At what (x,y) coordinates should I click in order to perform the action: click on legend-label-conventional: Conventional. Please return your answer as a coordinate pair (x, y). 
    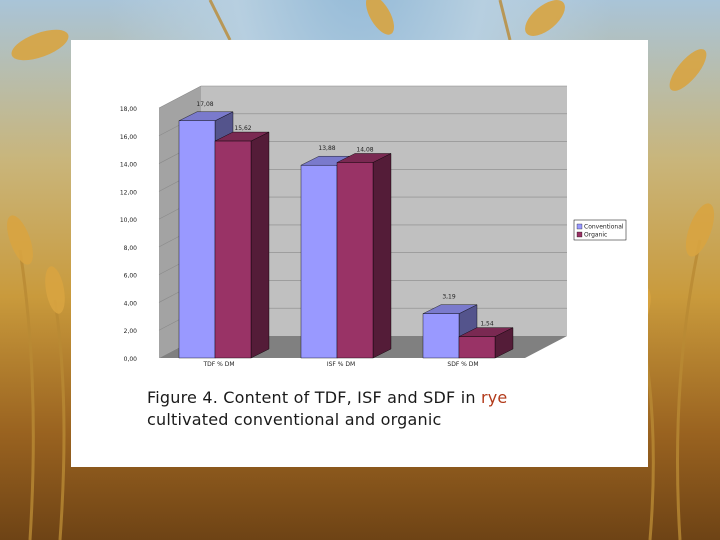
    Looking at the image, I should click on (604, 227).